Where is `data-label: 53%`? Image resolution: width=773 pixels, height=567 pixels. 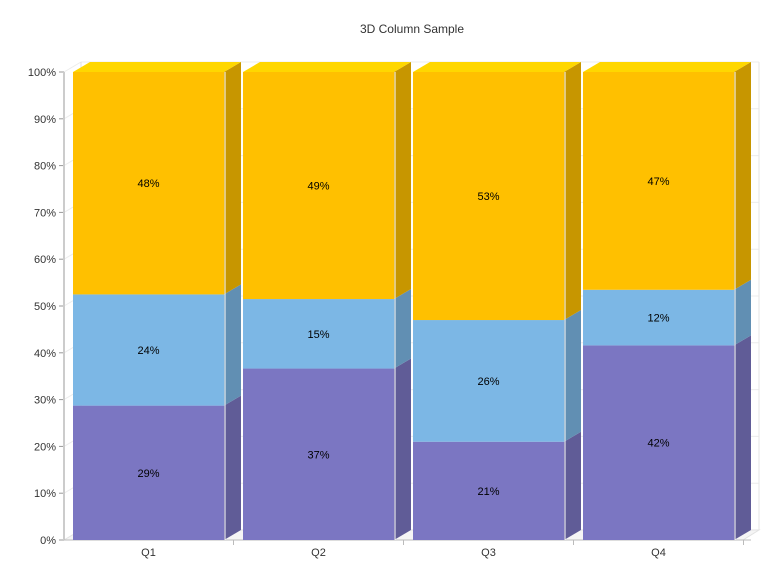
data-label: 53% is located at coordinates (488, 197).